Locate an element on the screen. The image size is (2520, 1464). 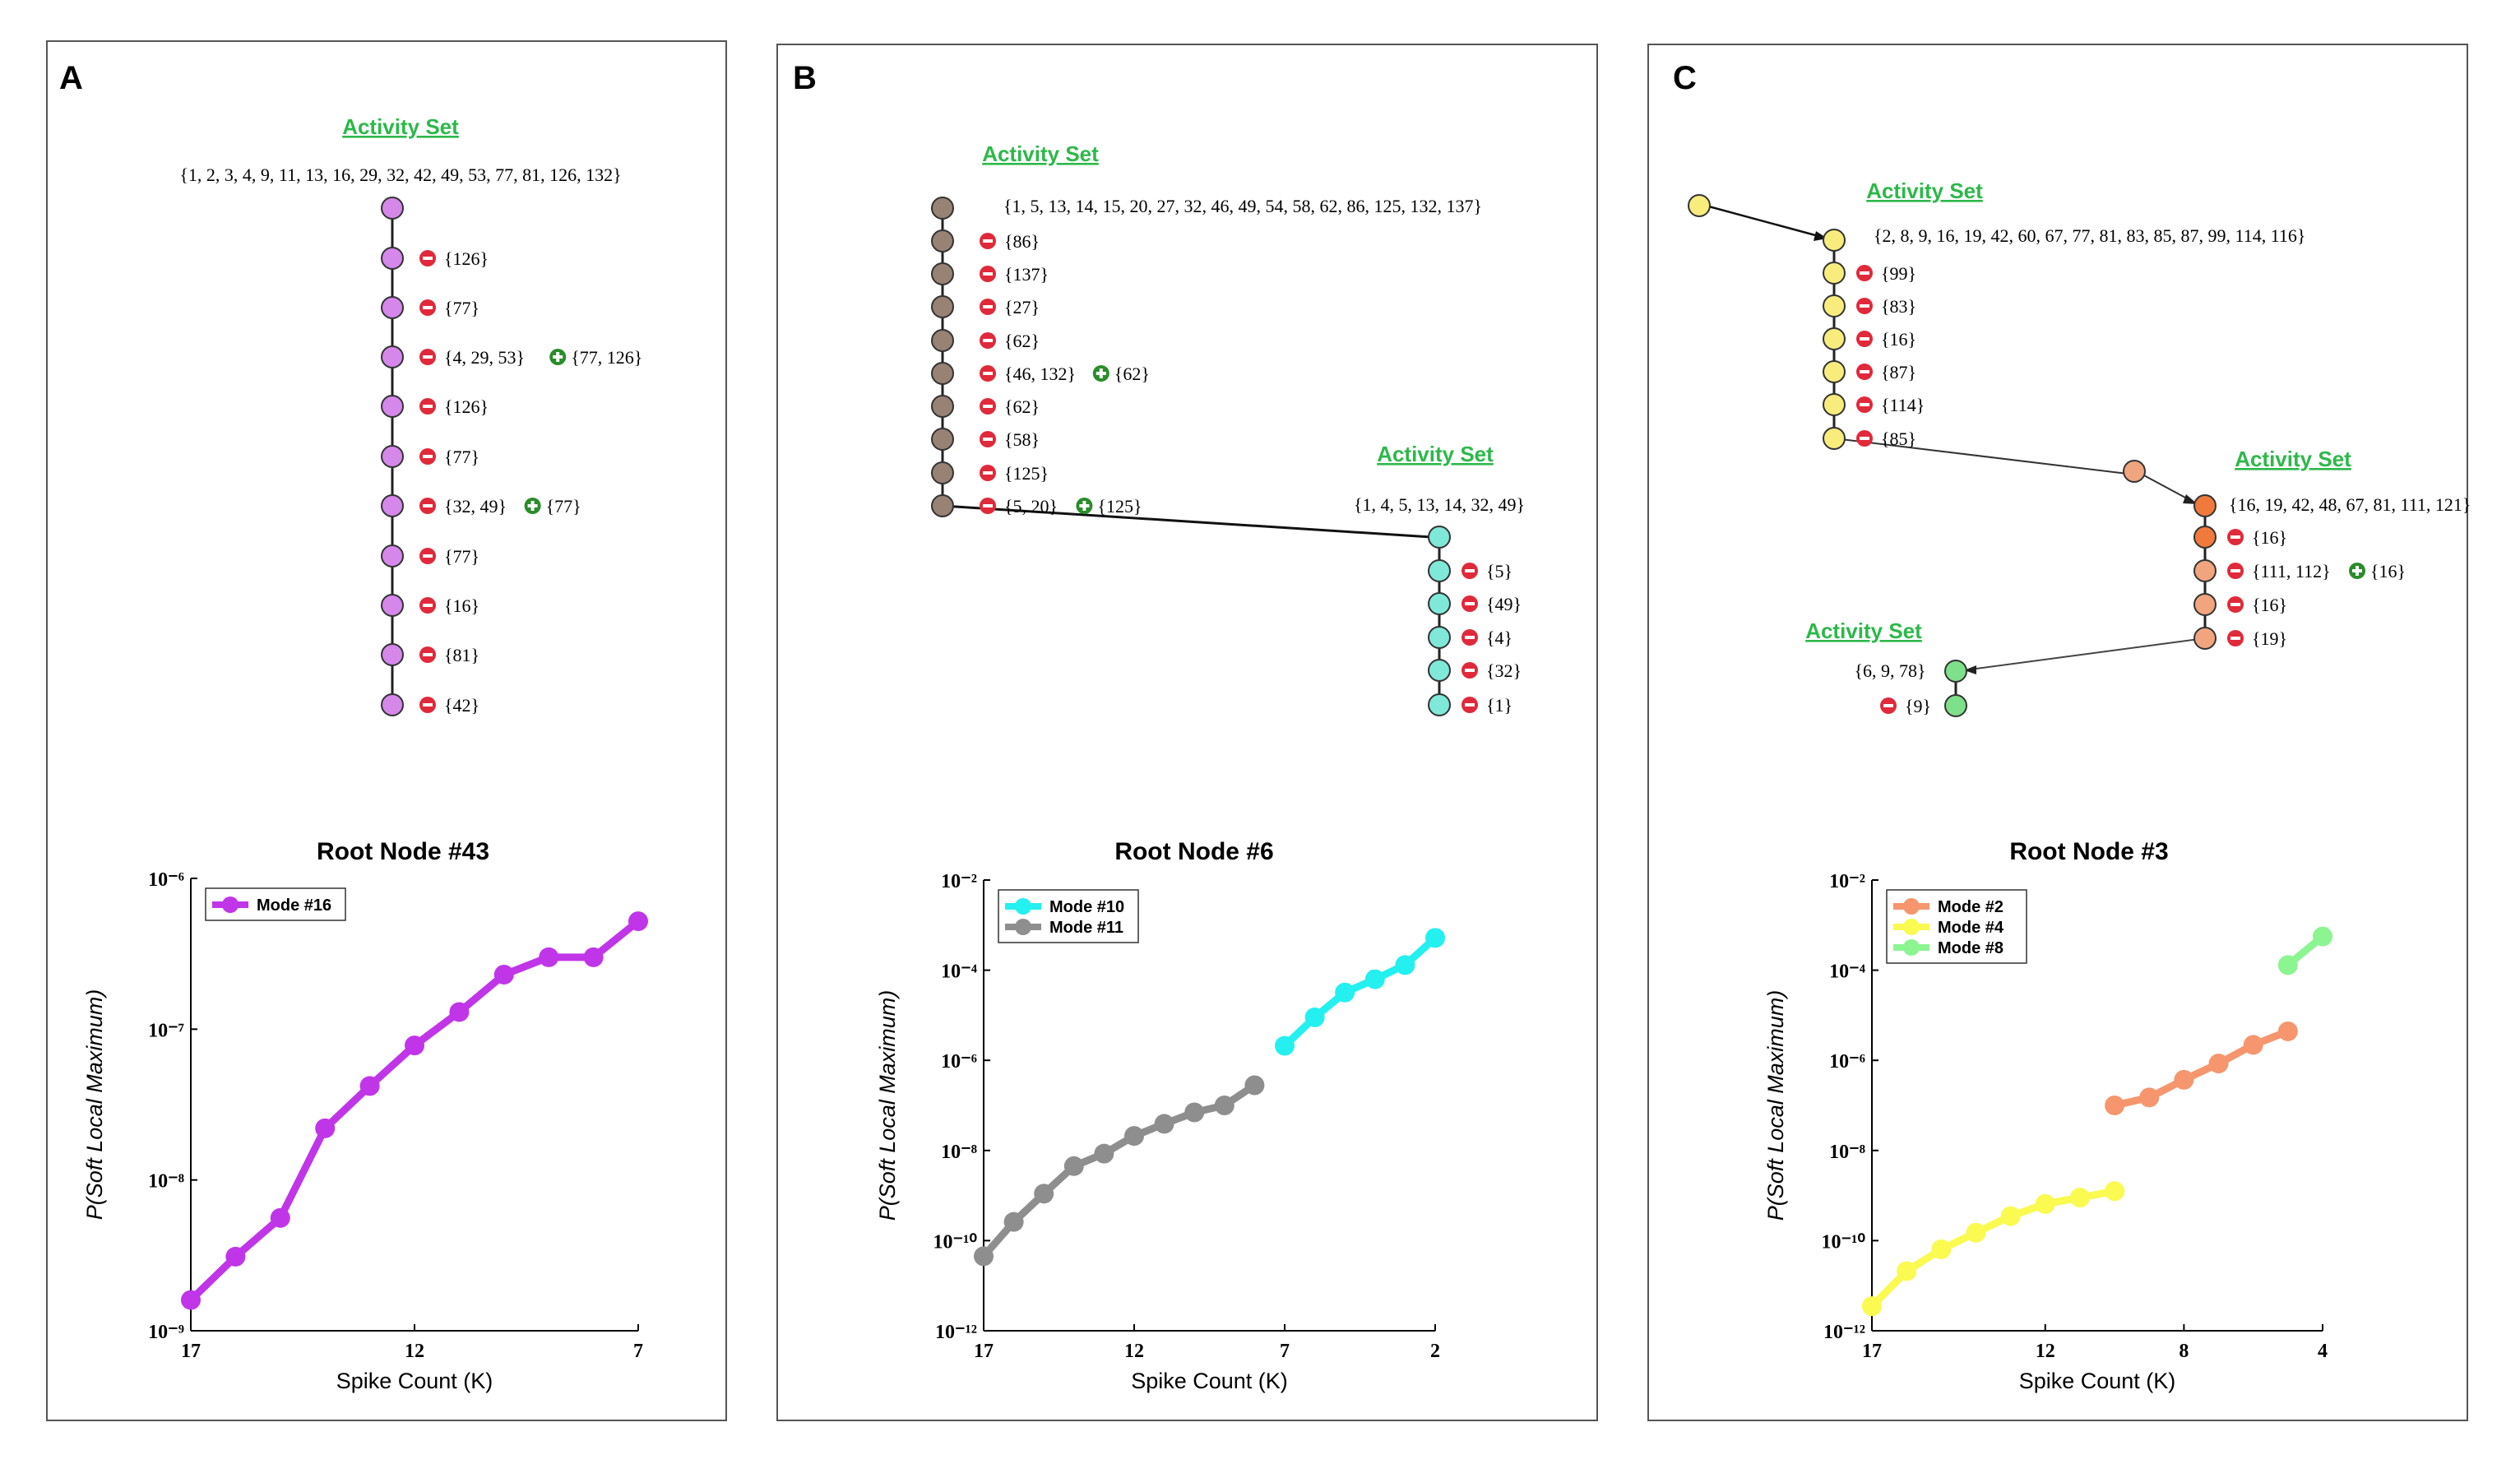
tree-step: {62} is located at coordinates (1010, 341).